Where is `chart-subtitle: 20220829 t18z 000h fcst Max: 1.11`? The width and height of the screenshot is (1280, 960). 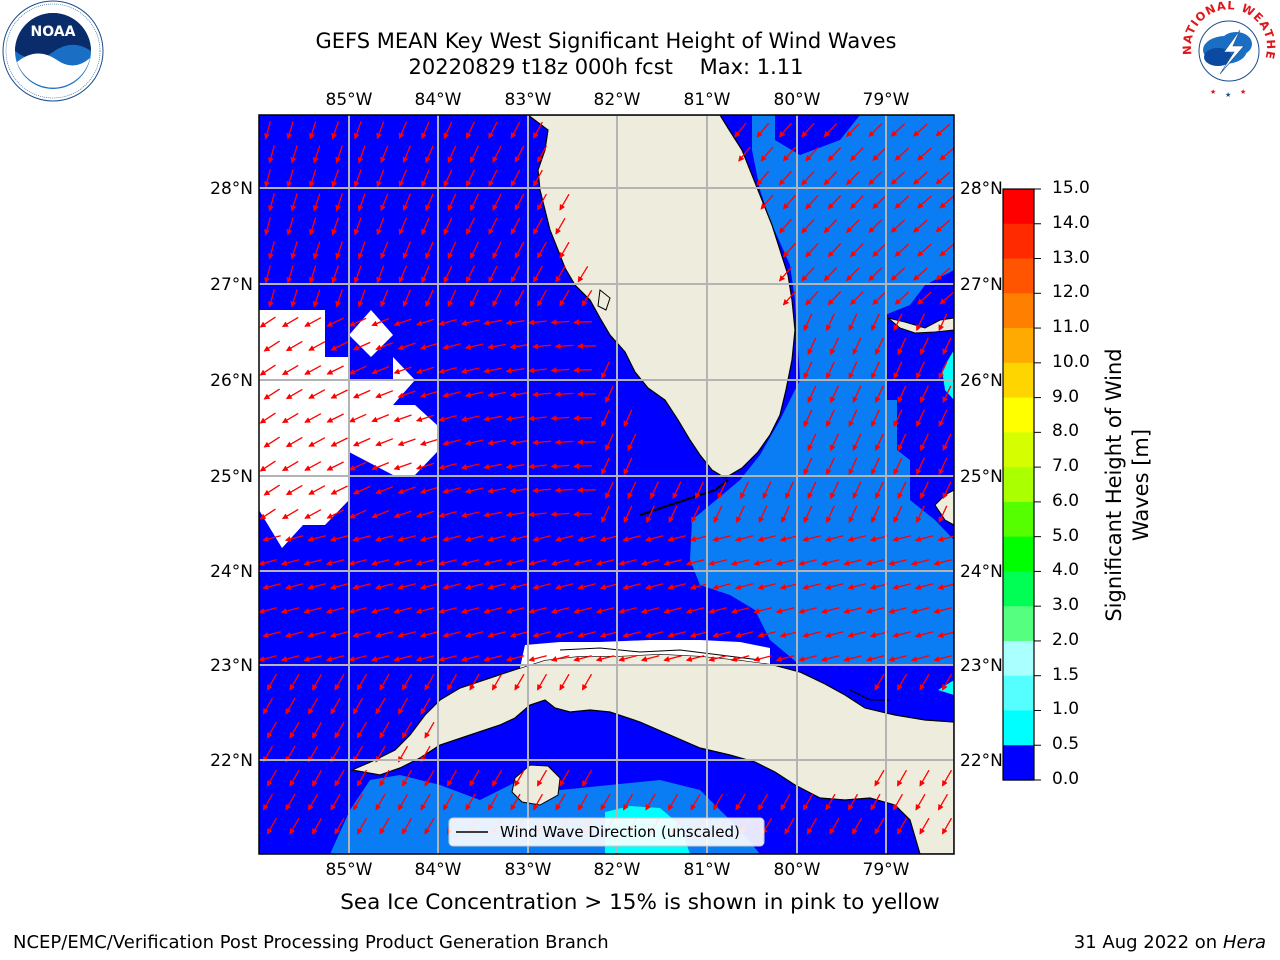 chart-subtitle: 20220829 t18z 000h fcst Max: 1.11 is located at coordinates (606, 67).